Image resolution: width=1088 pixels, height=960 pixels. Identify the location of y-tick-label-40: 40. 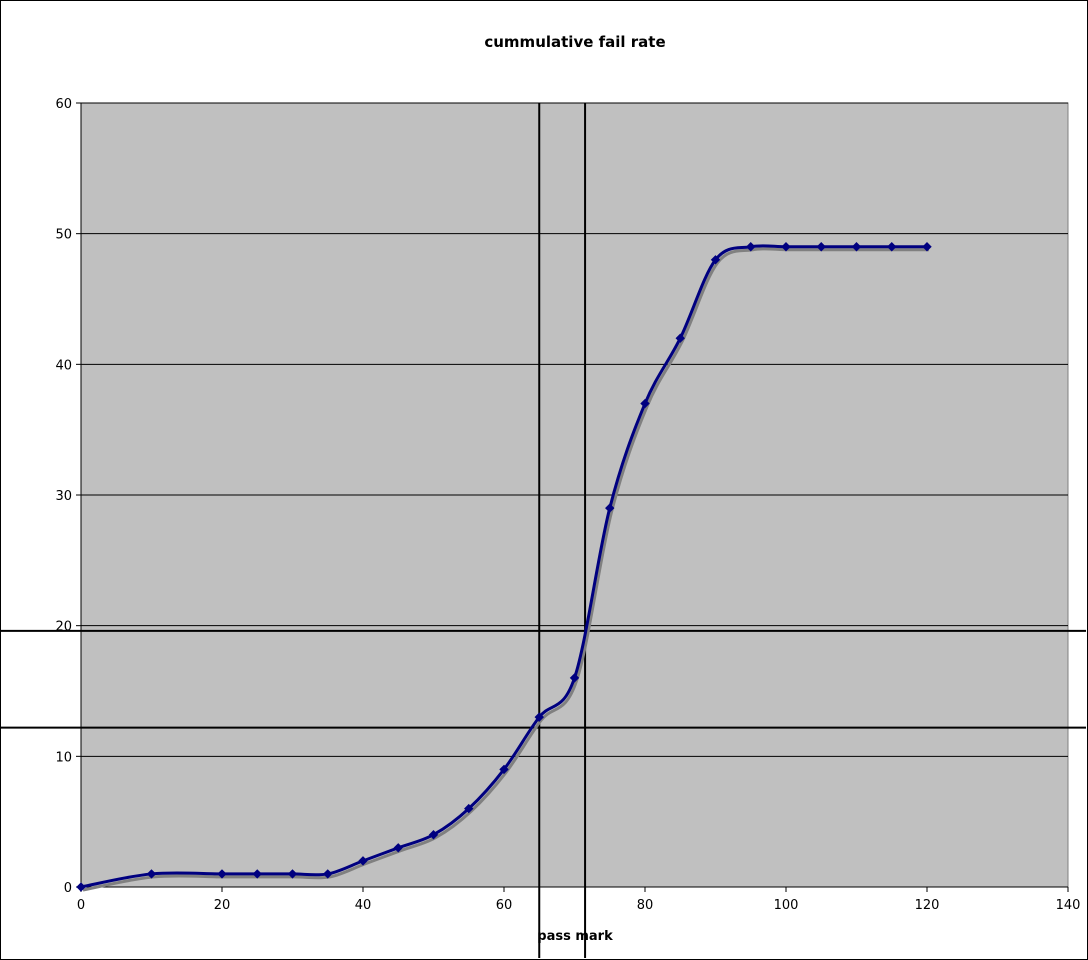
(63, 365).